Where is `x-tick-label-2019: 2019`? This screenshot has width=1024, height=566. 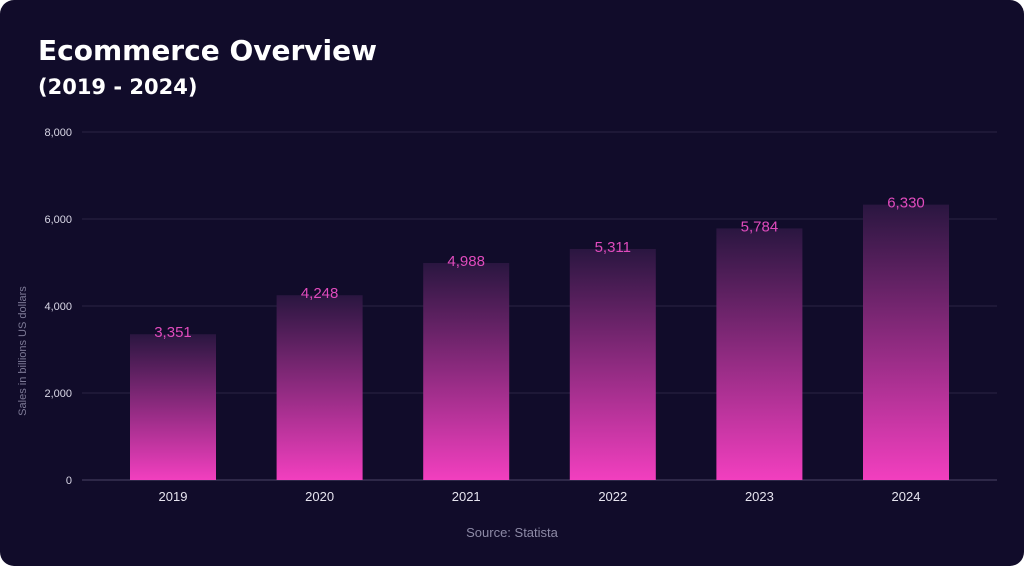
x-tick-label-2019: 2019 is located at coordinates (173, 496).